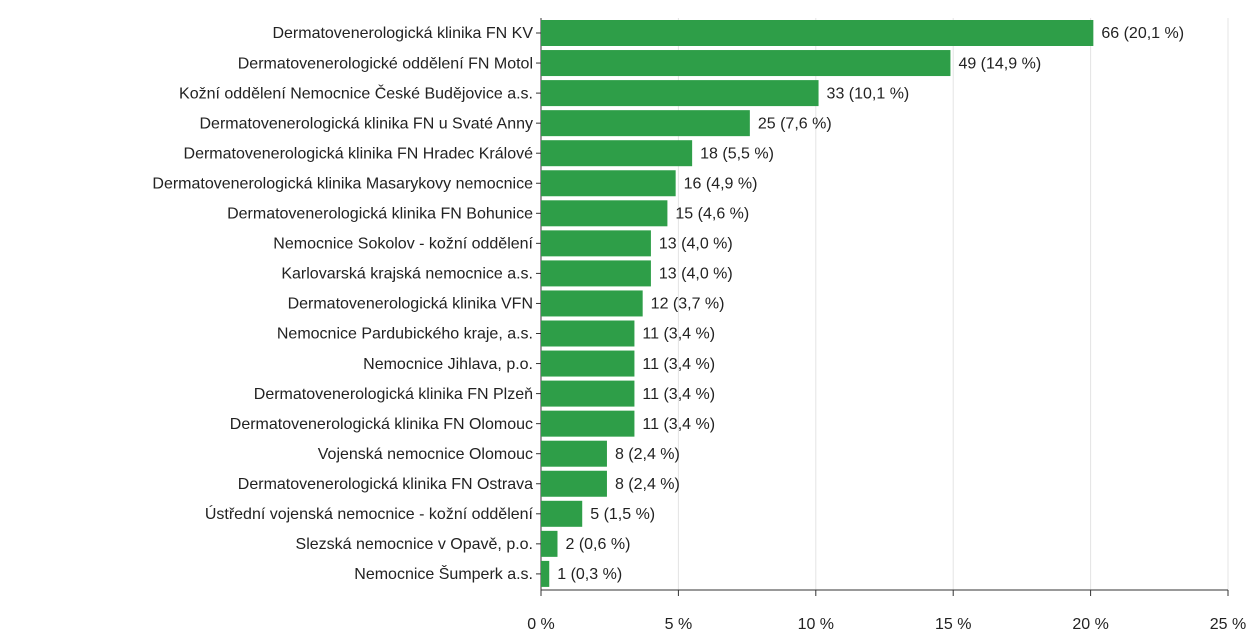  Describe the element at coordinates (795, 123) in the screenshot. I see `value-label: 25 (7,6 %)` at that location.